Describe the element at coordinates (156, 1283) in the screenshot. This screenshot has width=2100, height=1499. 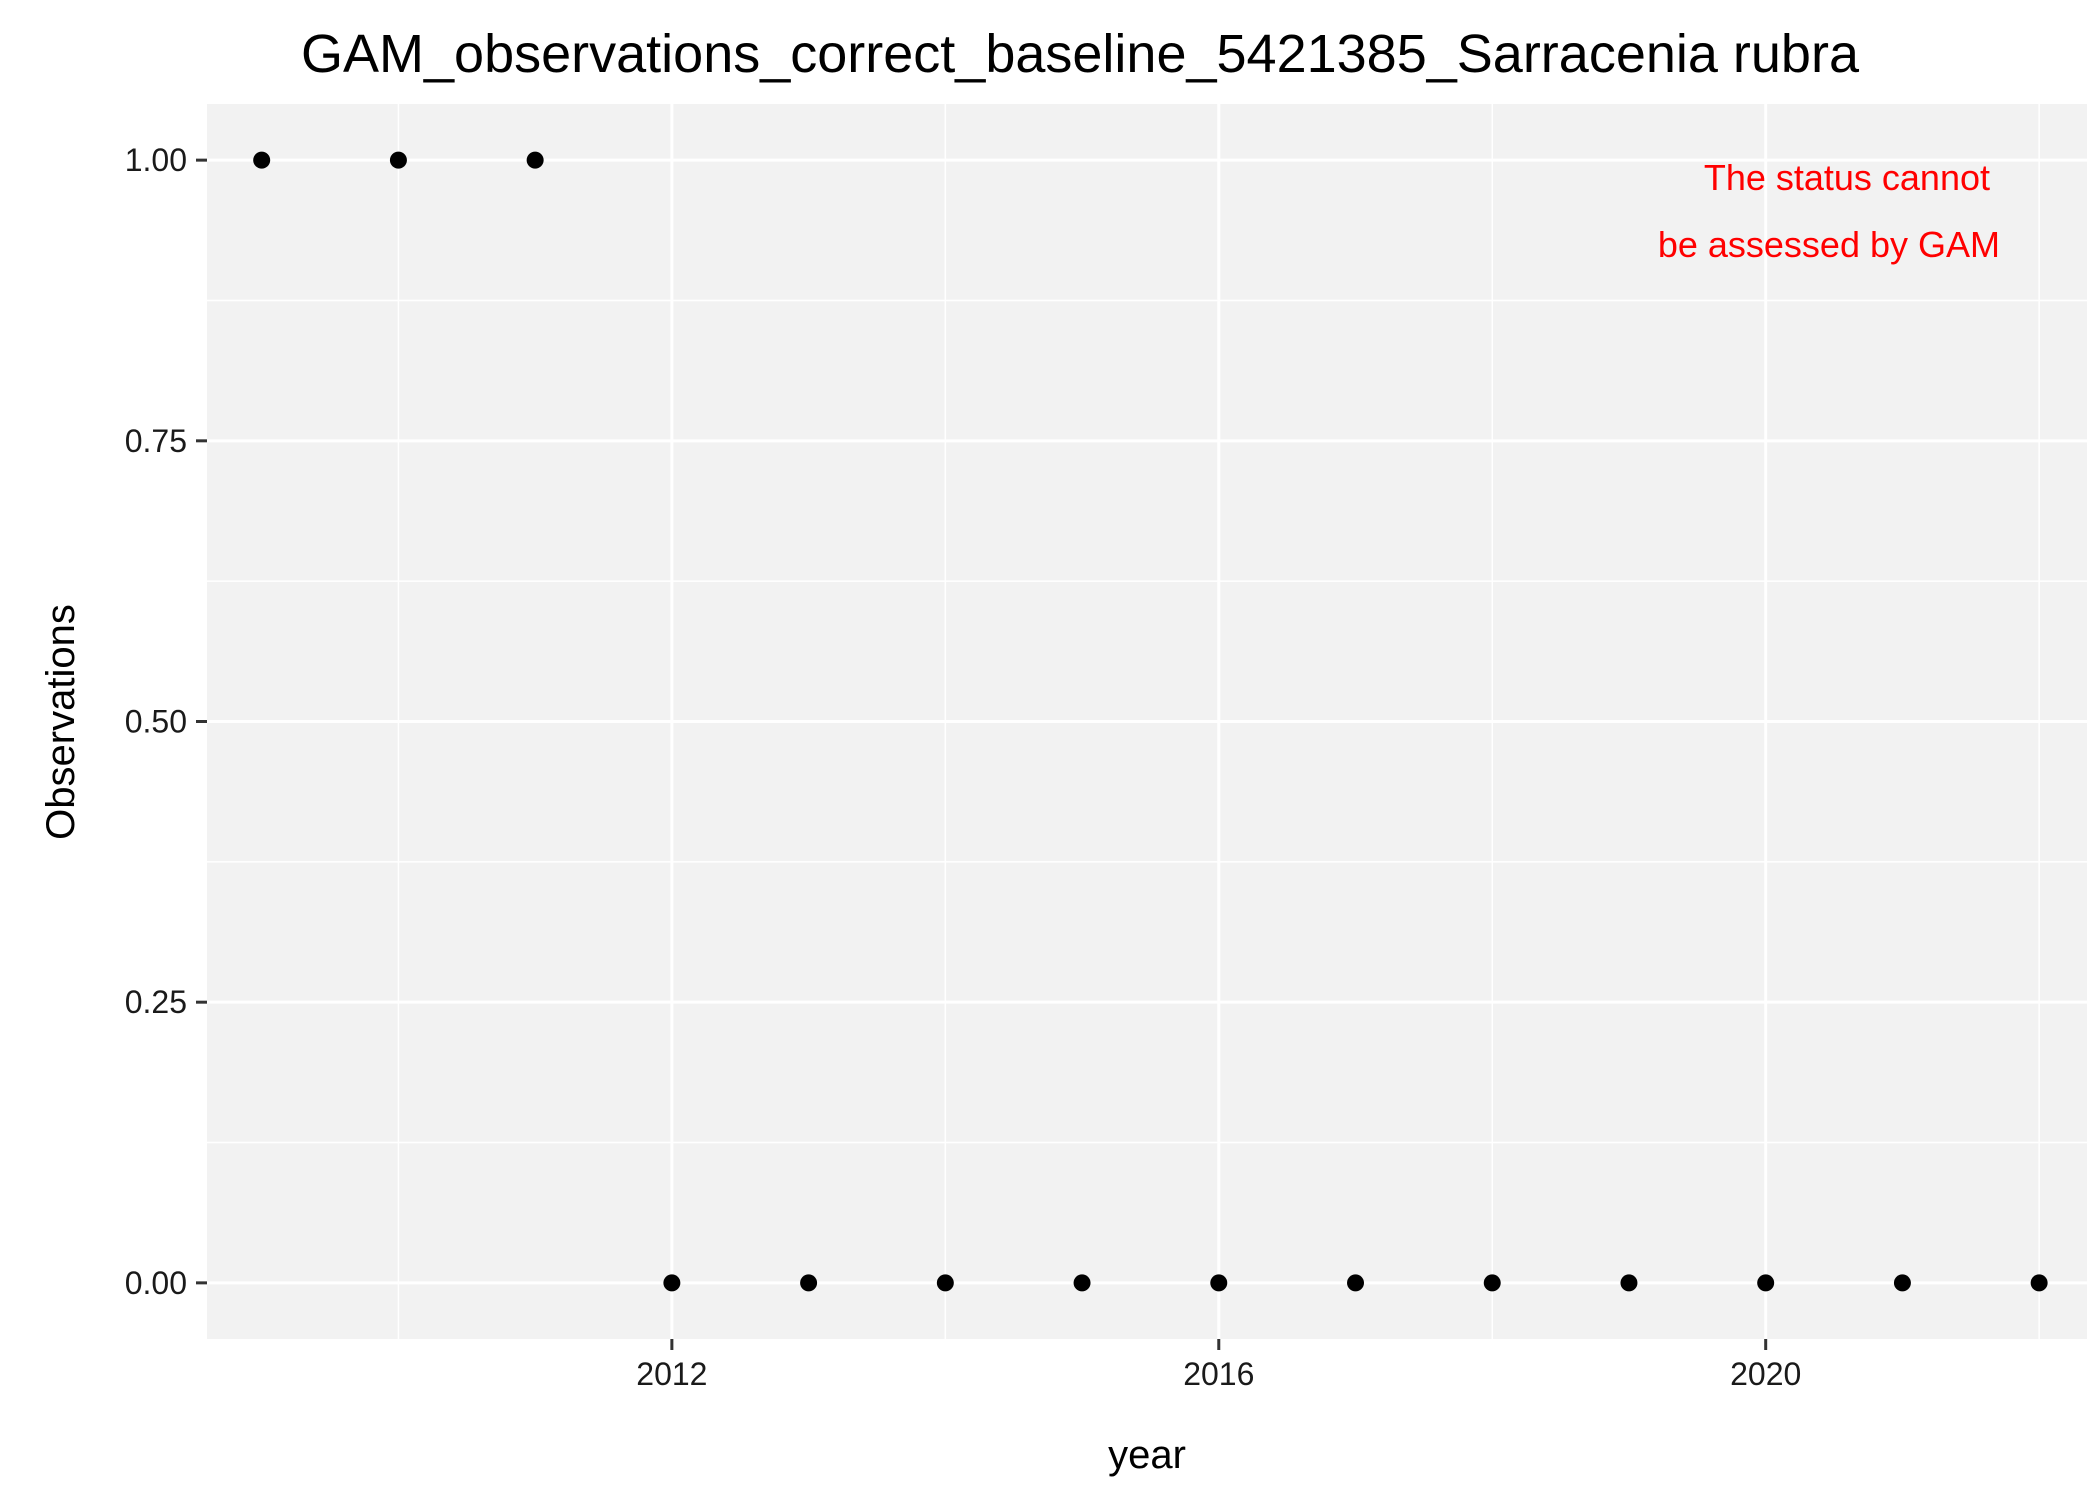
I see `y-tick-label-0: 0.00` at that location.